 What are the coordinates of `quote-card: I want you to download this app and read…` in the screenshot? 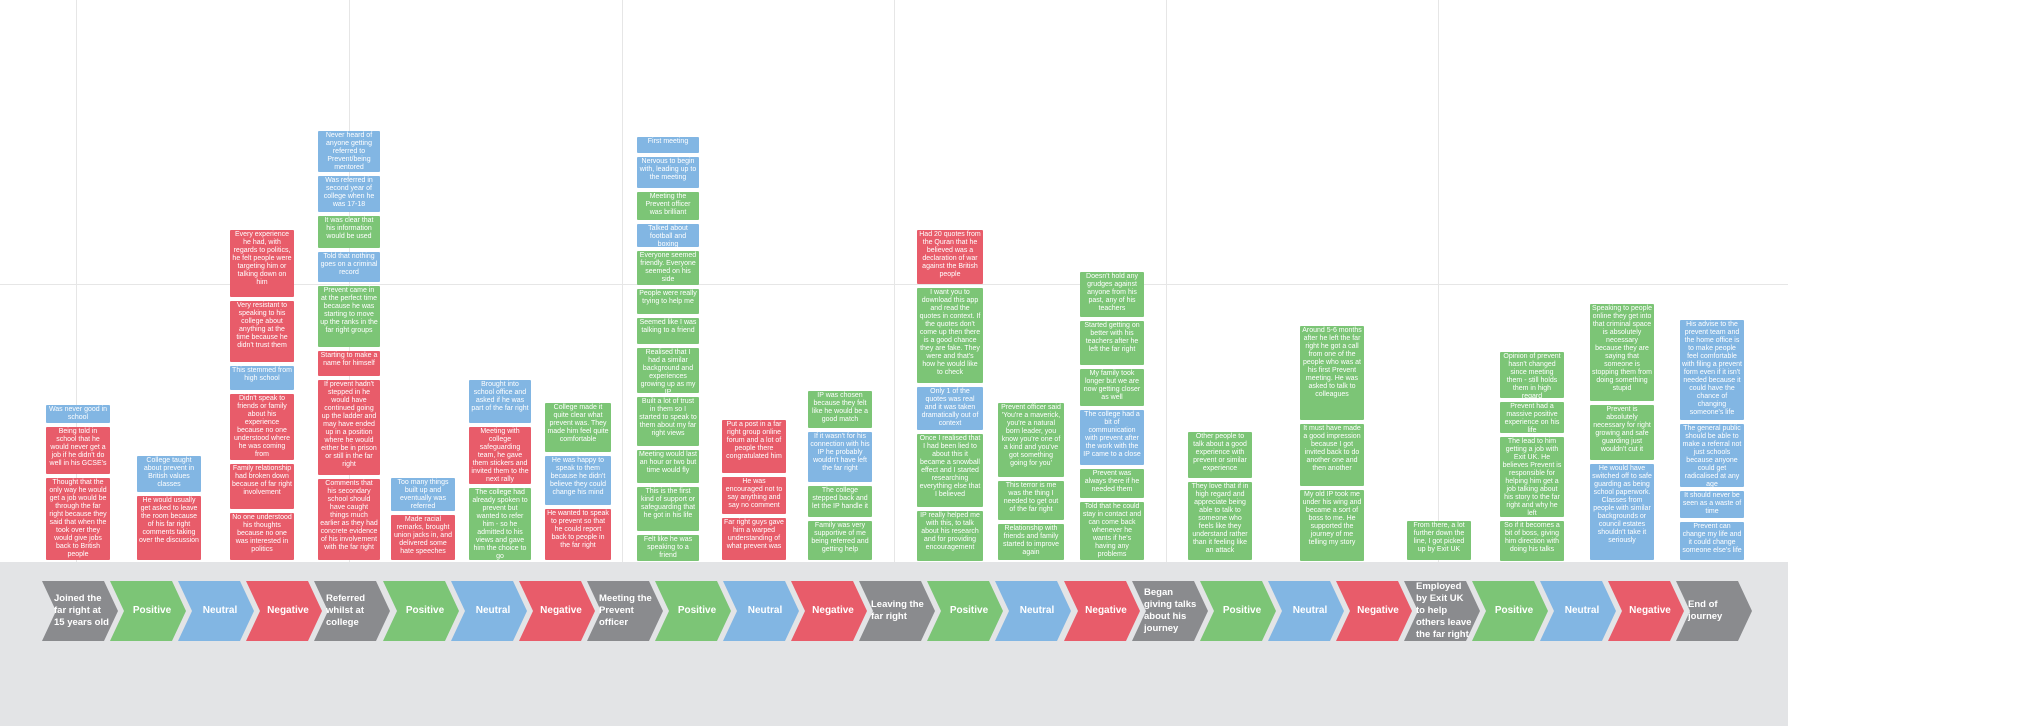 It's located at (950, 335).